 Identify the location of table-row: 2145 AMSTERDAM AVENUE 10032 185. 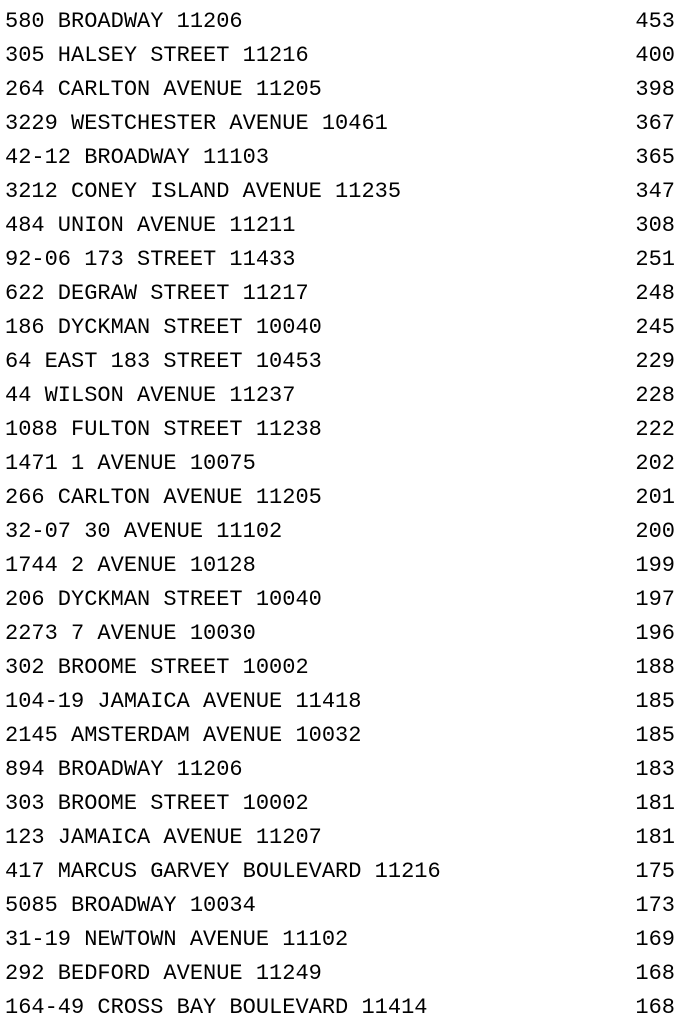
(340, 736).